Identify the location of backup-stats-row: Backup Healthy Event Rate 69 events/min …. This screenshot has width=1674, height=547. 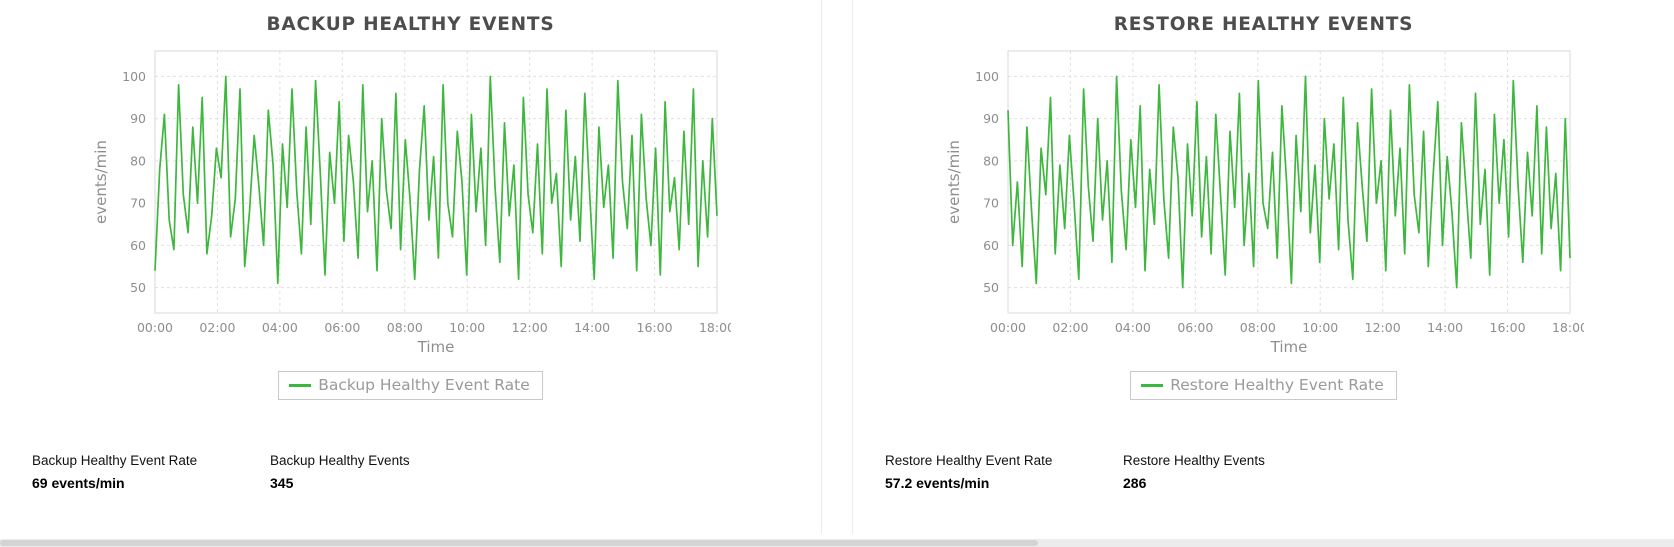
(410, 472).